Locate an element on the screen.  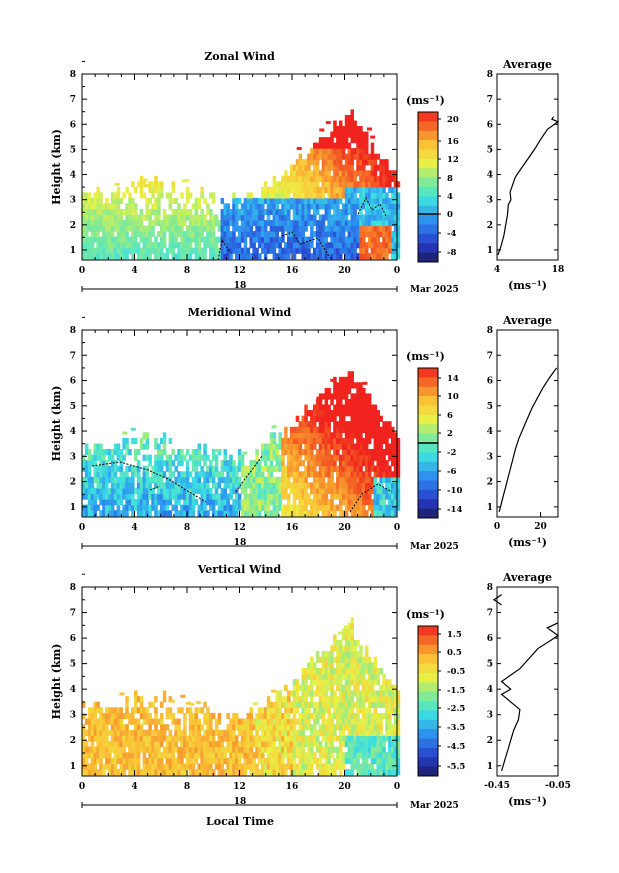
colorbar-label: -14 is located at coordinates (454, 510).